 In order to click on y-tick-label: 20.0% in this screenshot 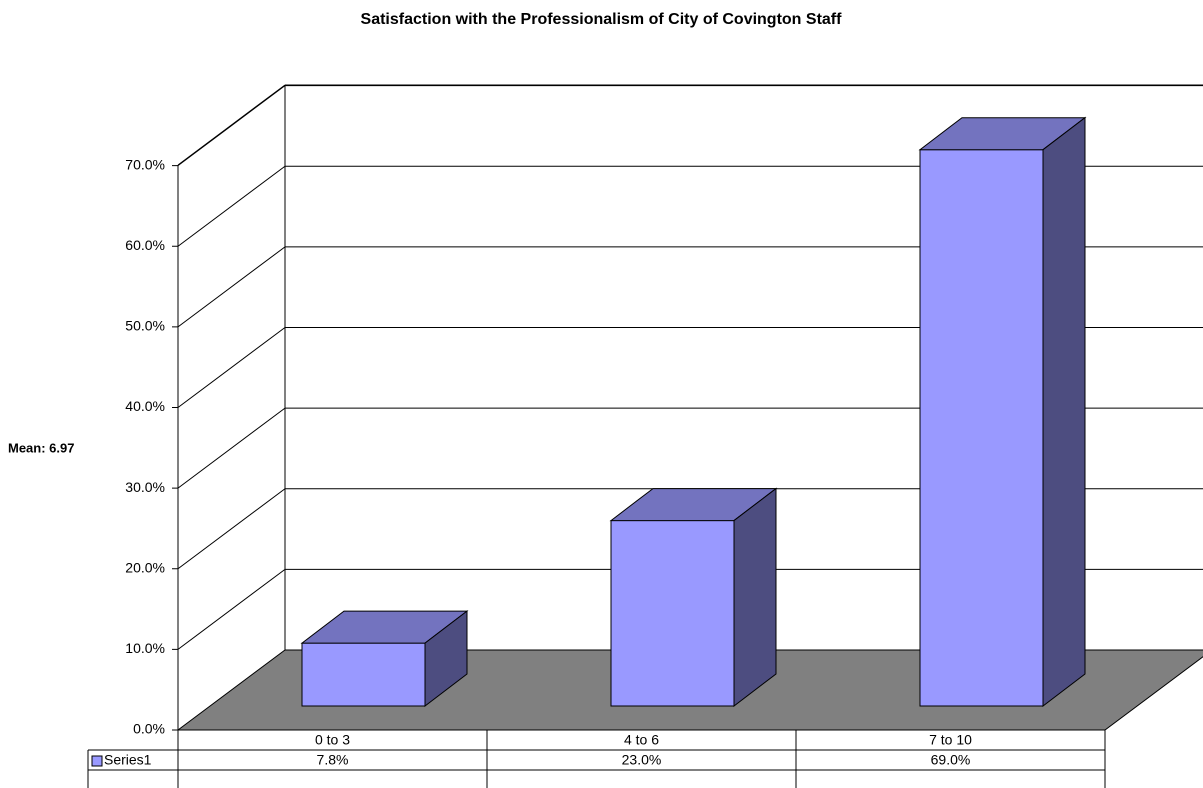, I will do `click(145, 567)`.